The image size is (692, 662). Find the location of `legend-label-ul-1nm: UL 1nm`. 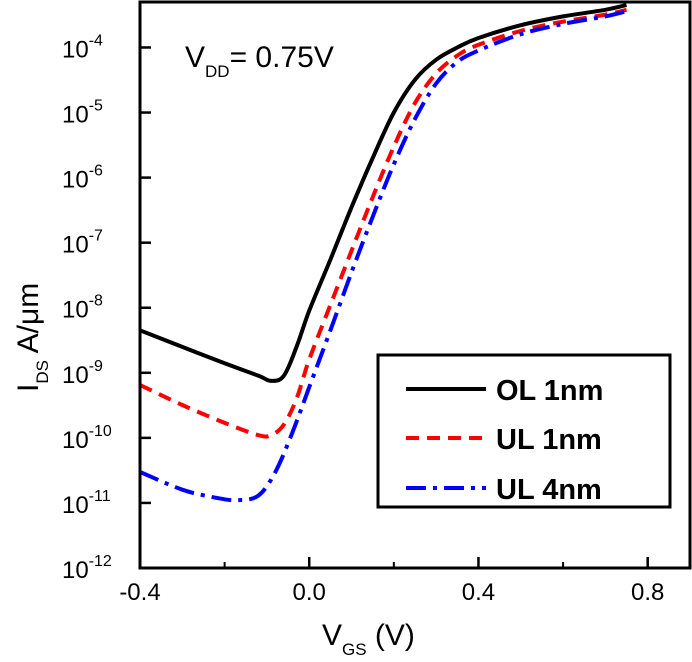

legend-label-ul-1nm: UL 1nm is located at coordinates (549, 440).